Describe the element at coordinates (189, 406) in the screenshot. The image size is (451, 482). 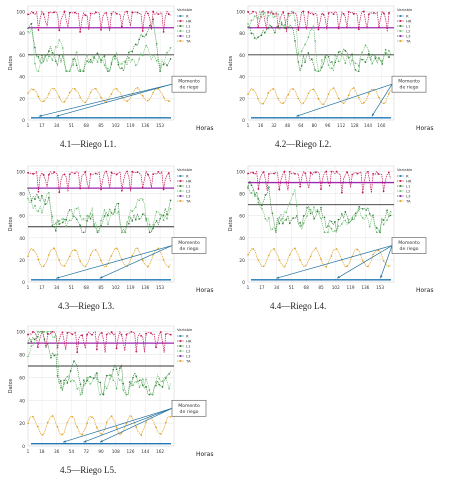
I see `annotation-line-1: Momento` at that location.